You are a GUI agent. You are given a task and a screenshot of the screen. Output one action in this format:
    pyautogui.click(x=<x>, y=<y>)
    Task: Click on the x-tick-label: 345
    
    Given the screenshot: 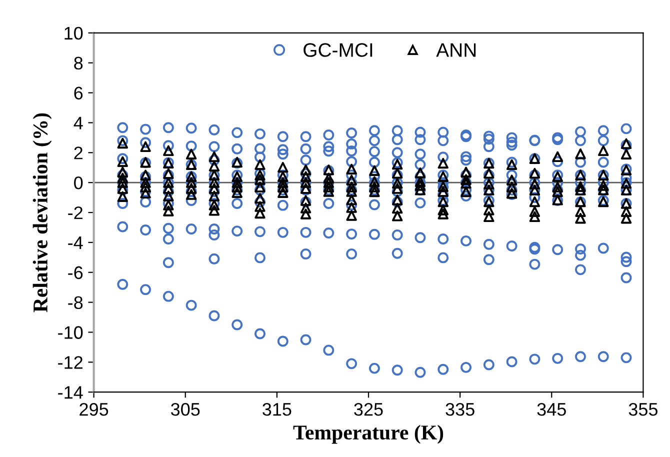 What is the action you would take?
    pyautogui.click(x=551, y=409)
    